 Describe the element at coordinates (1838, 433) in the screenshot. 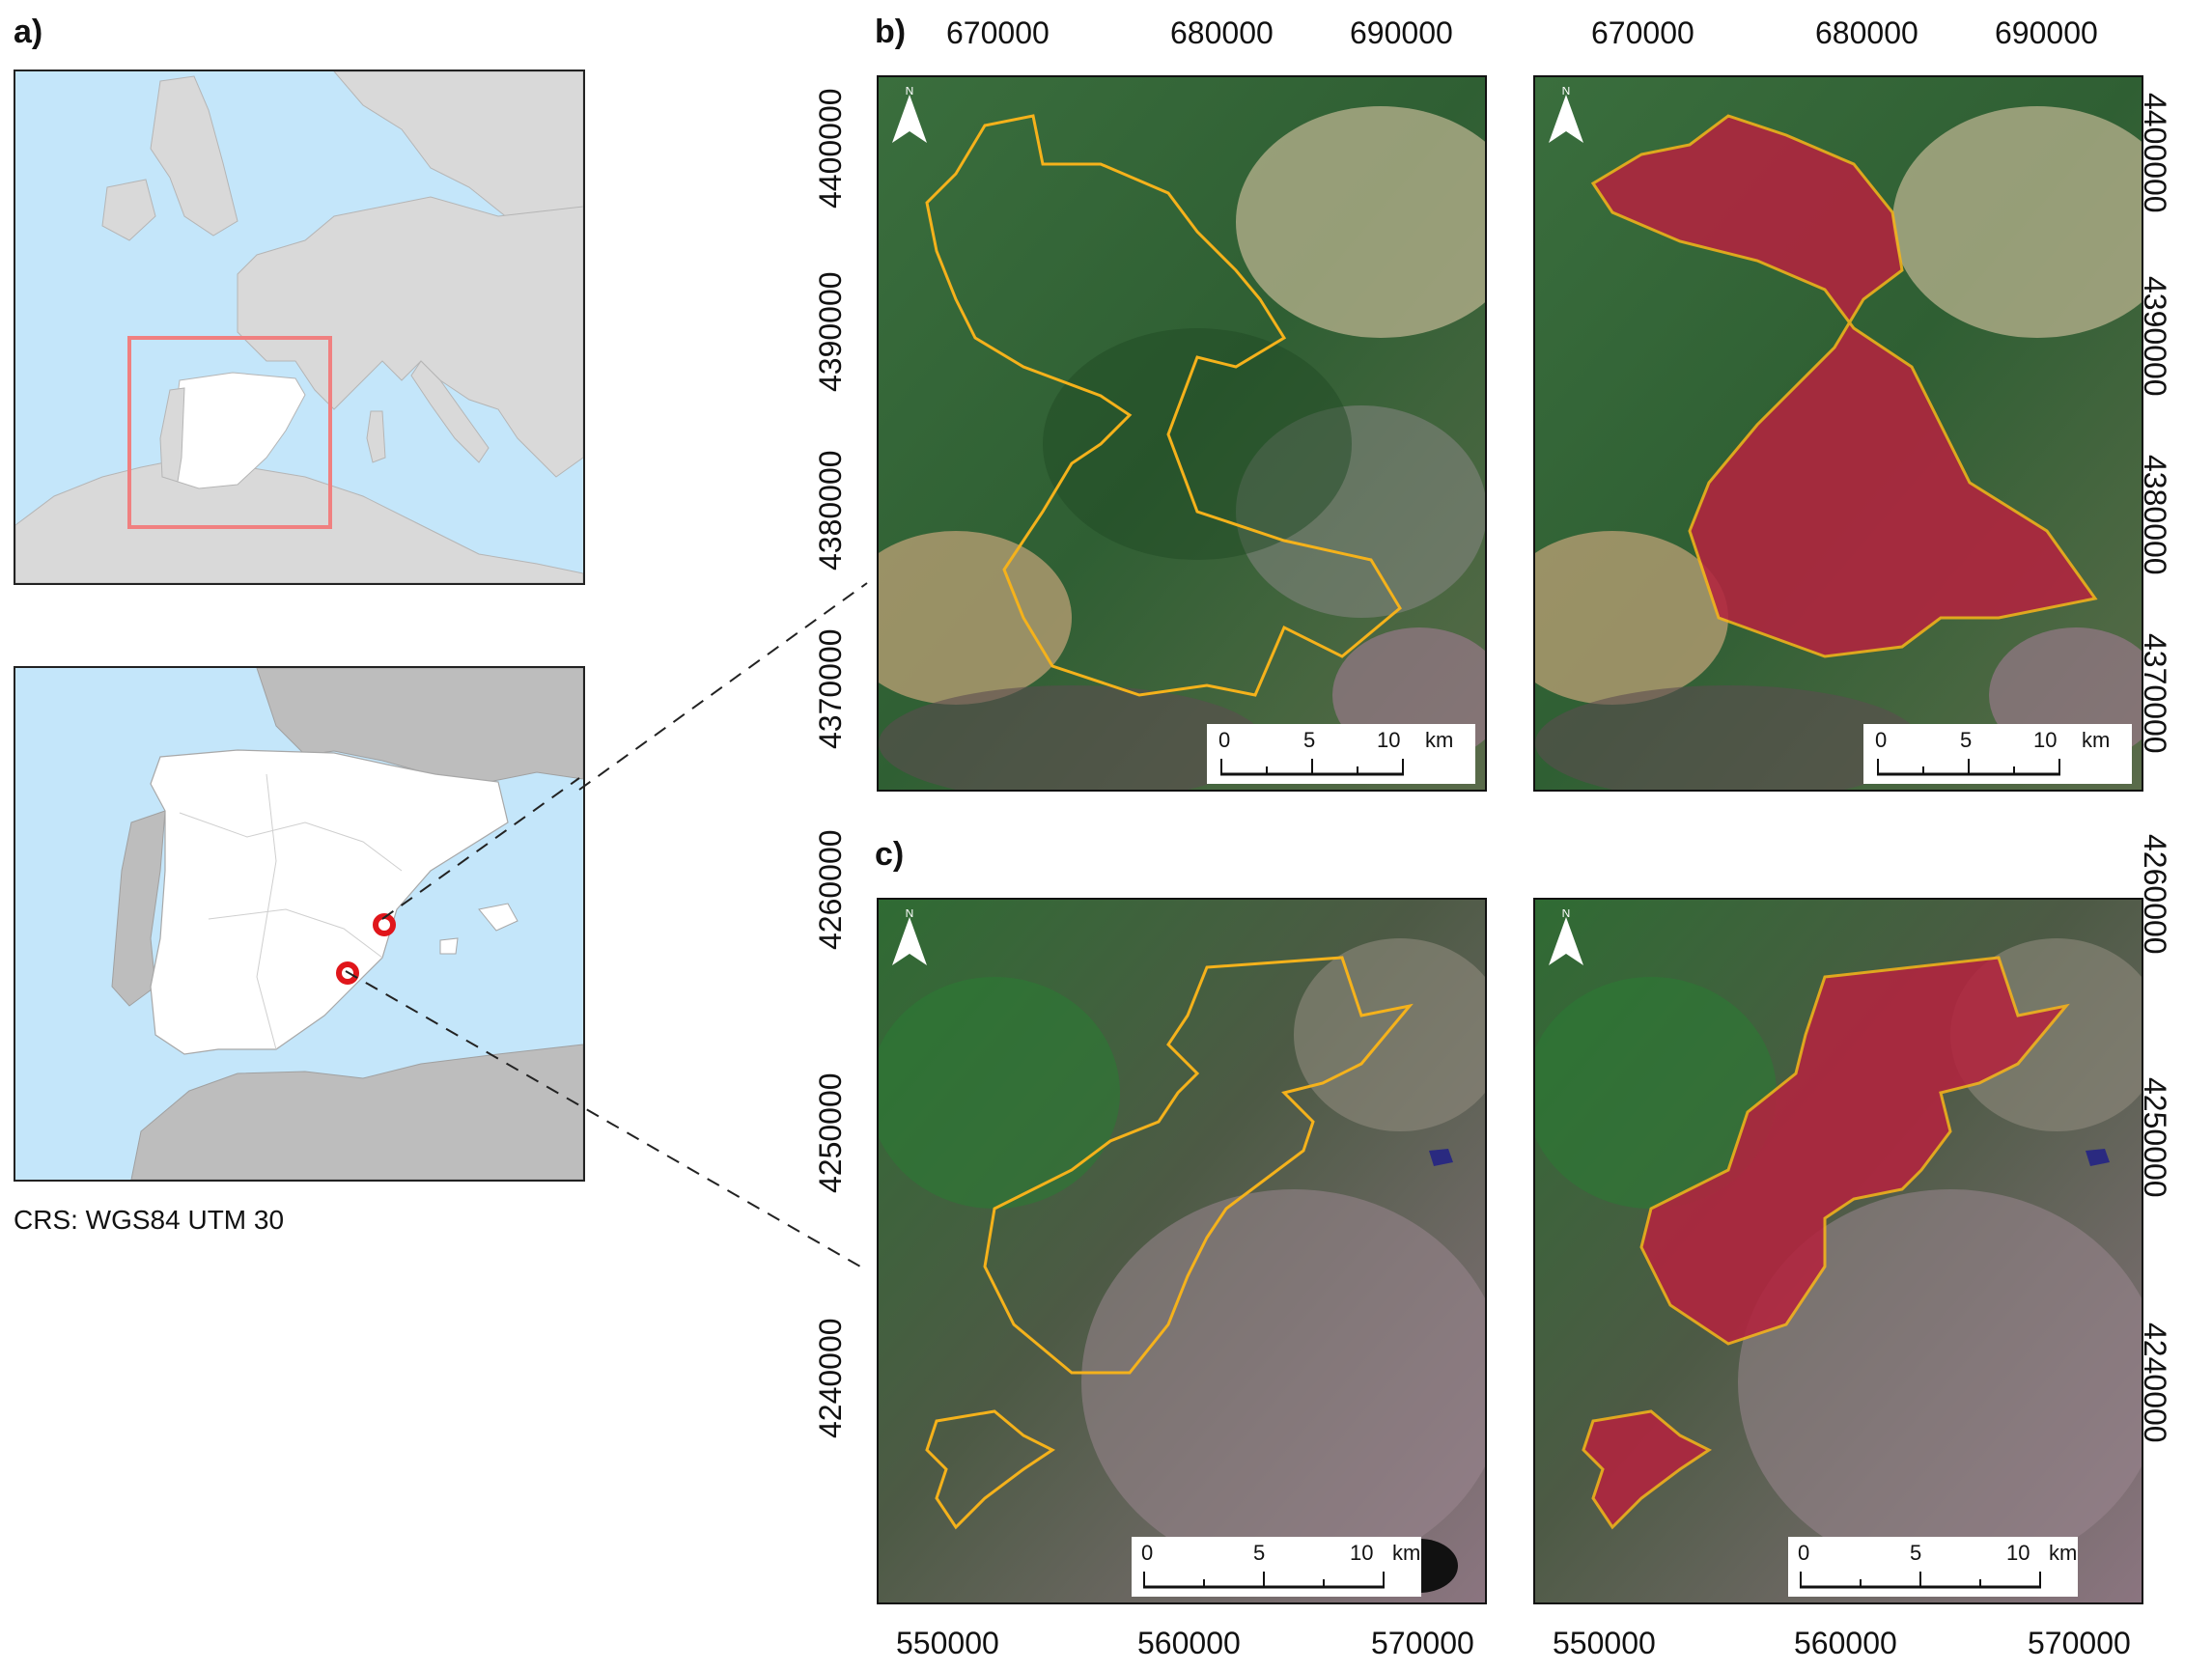

I see `satellite-image-b-post-fire: N 0 5 10 km` at that location.